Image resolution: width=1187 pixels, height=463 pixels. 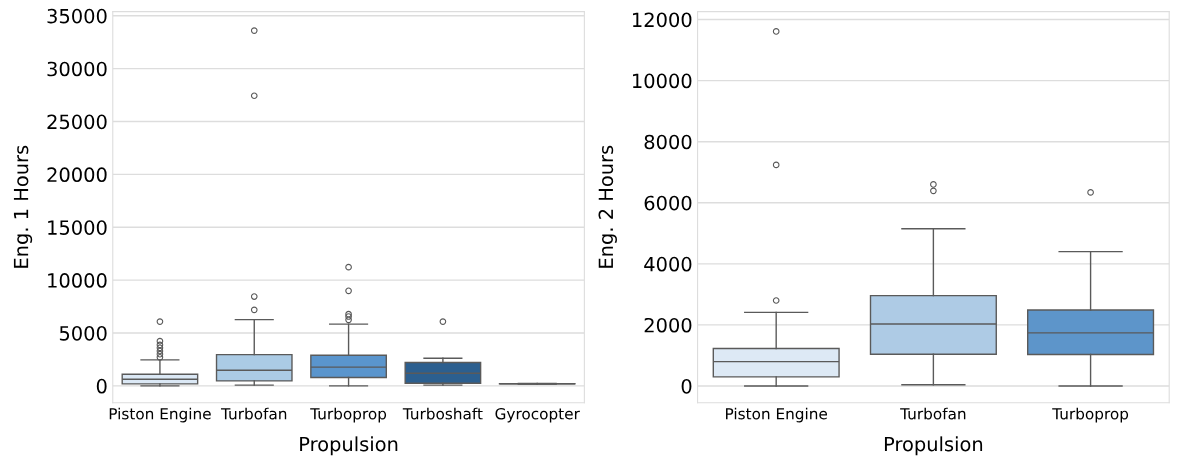 I want to click on x-tick-label: Gyrocopter, so click(x=537, y=415).